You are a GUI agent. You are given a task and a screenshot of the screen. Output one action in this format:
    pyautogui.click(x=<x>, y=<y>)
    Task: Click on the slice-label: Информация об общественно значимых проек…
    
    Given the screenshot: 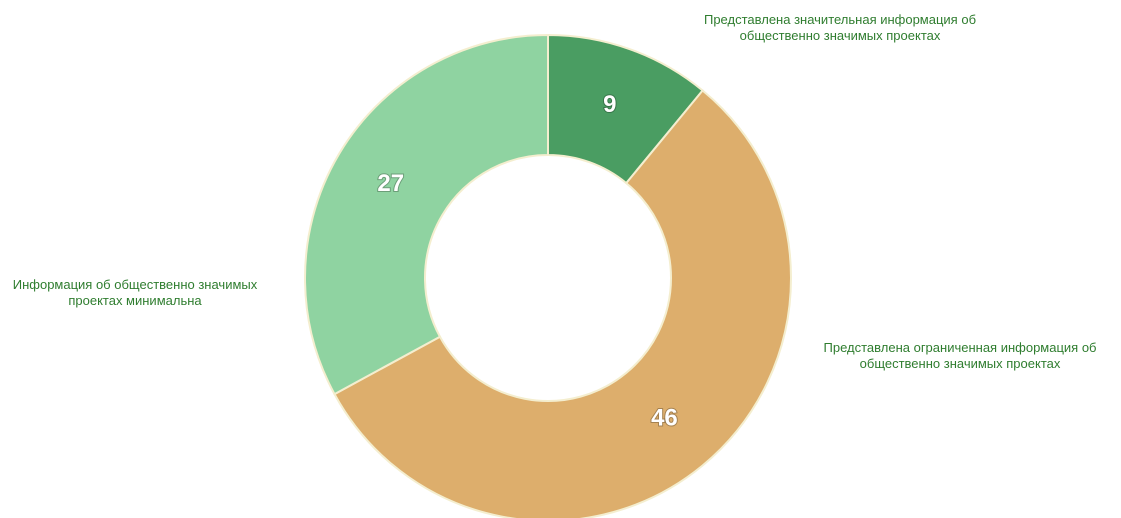 What is the action you would take?
    pyautogui.click(x=135, y=292)
    